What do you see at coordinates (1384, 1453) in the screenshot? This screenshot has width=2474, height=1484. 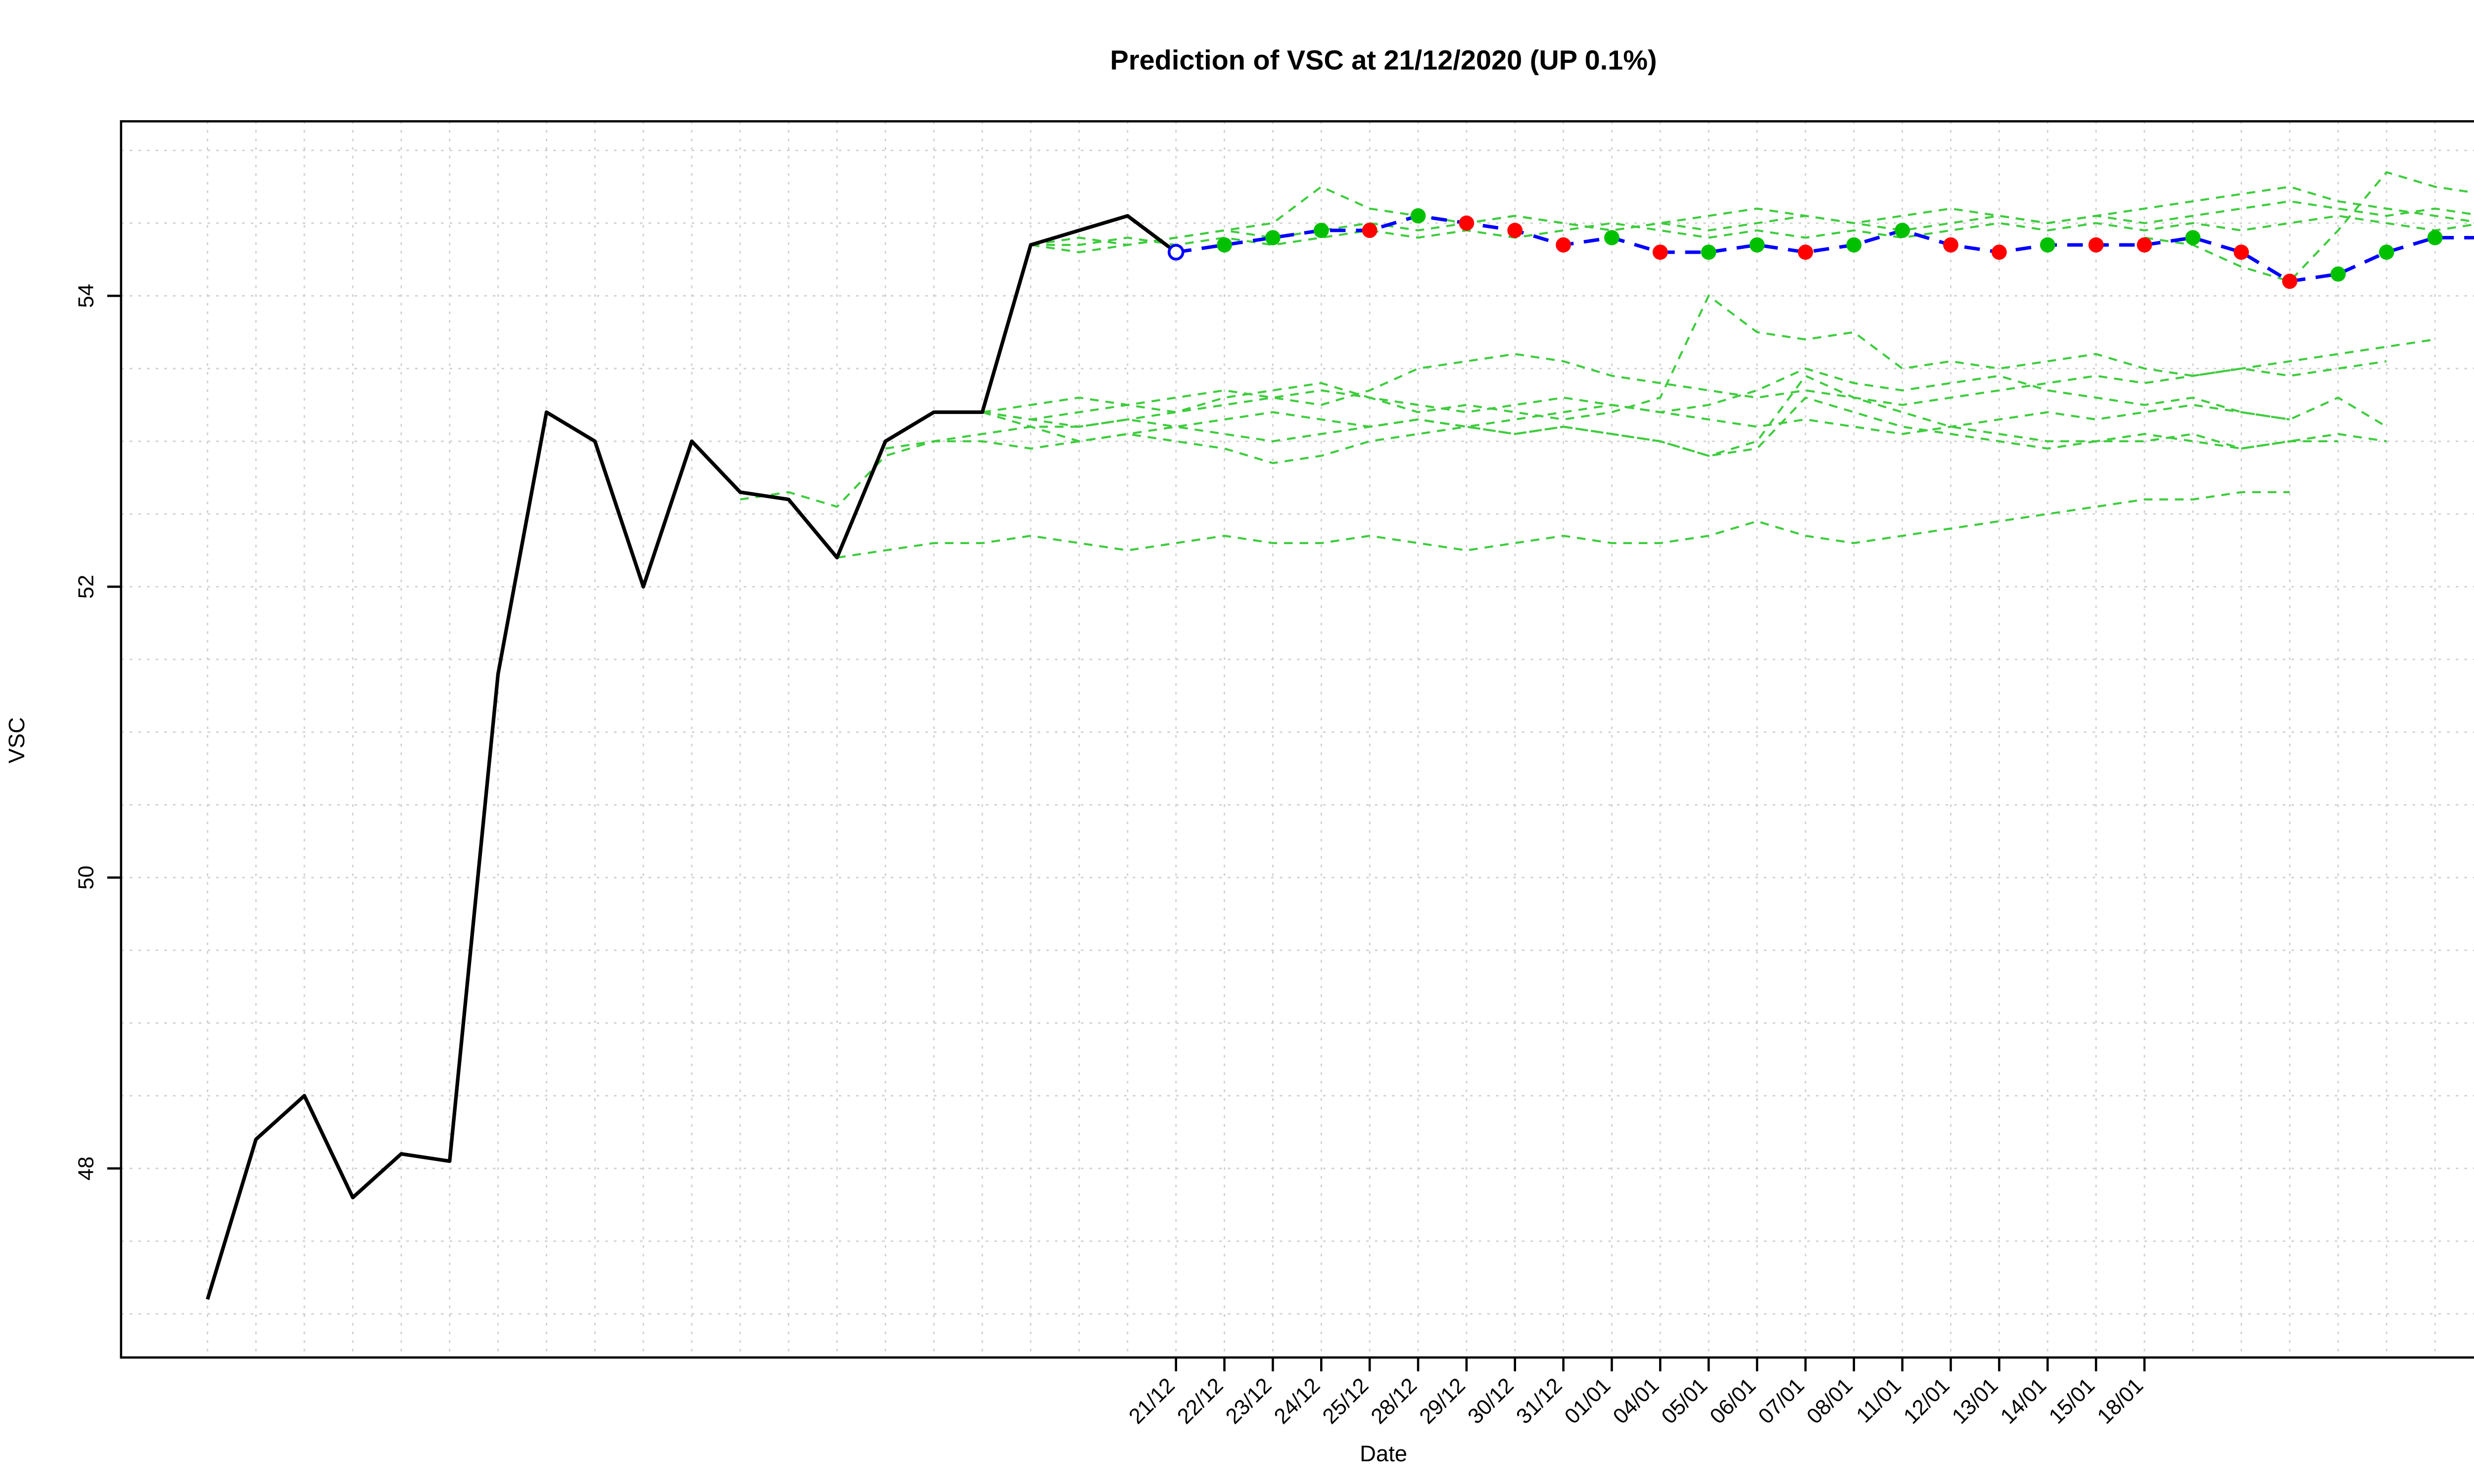 I see `x-axis-label: Date` at bounding box center [1384, 1453].